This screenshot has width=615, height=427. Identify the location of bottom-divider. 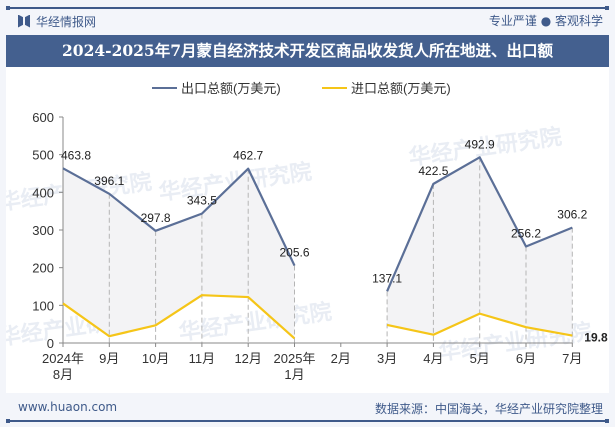
(307, 421).